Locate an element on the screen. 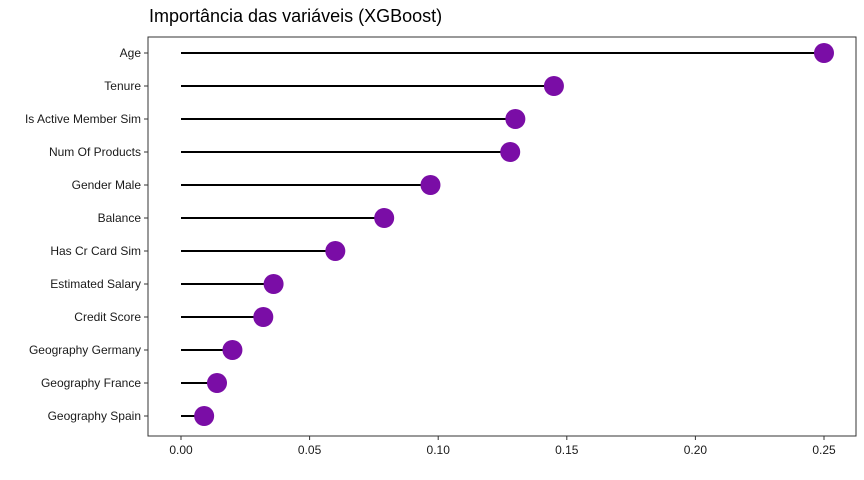 This screenshot has height=480, width=864. y-tick-label: Geography Germany is located at coordinates (85, 350).